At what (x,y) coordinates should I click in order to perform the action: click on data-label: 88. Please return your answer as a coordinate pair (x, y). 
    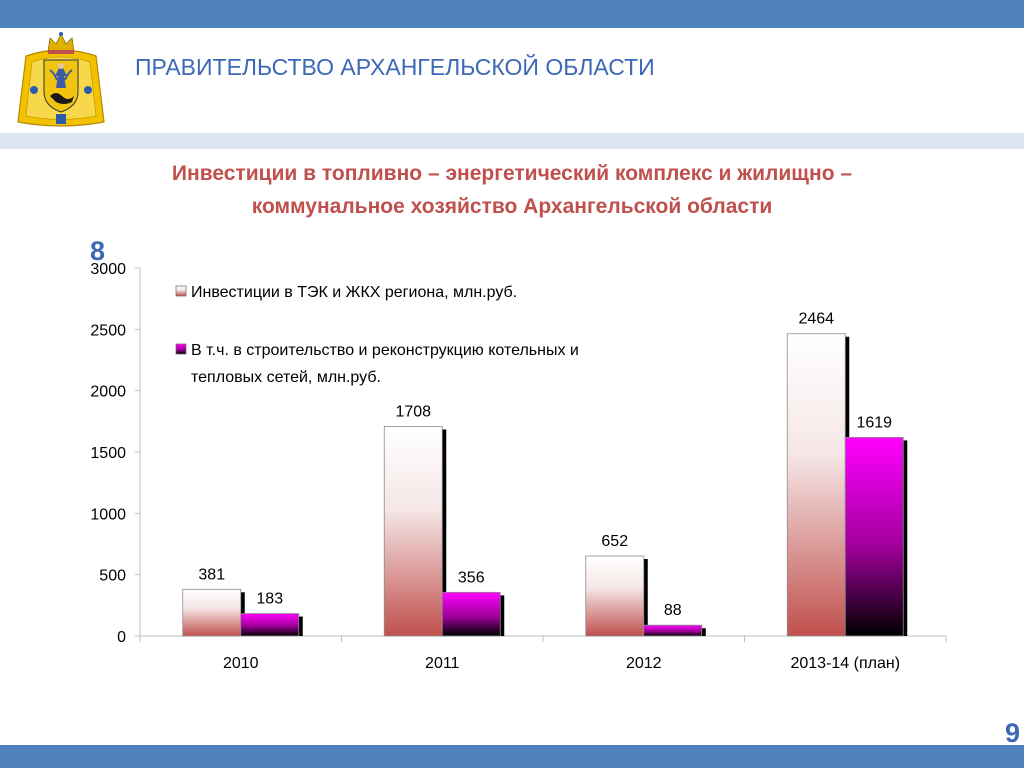
    Looking at the image, I should click on (673, 610).